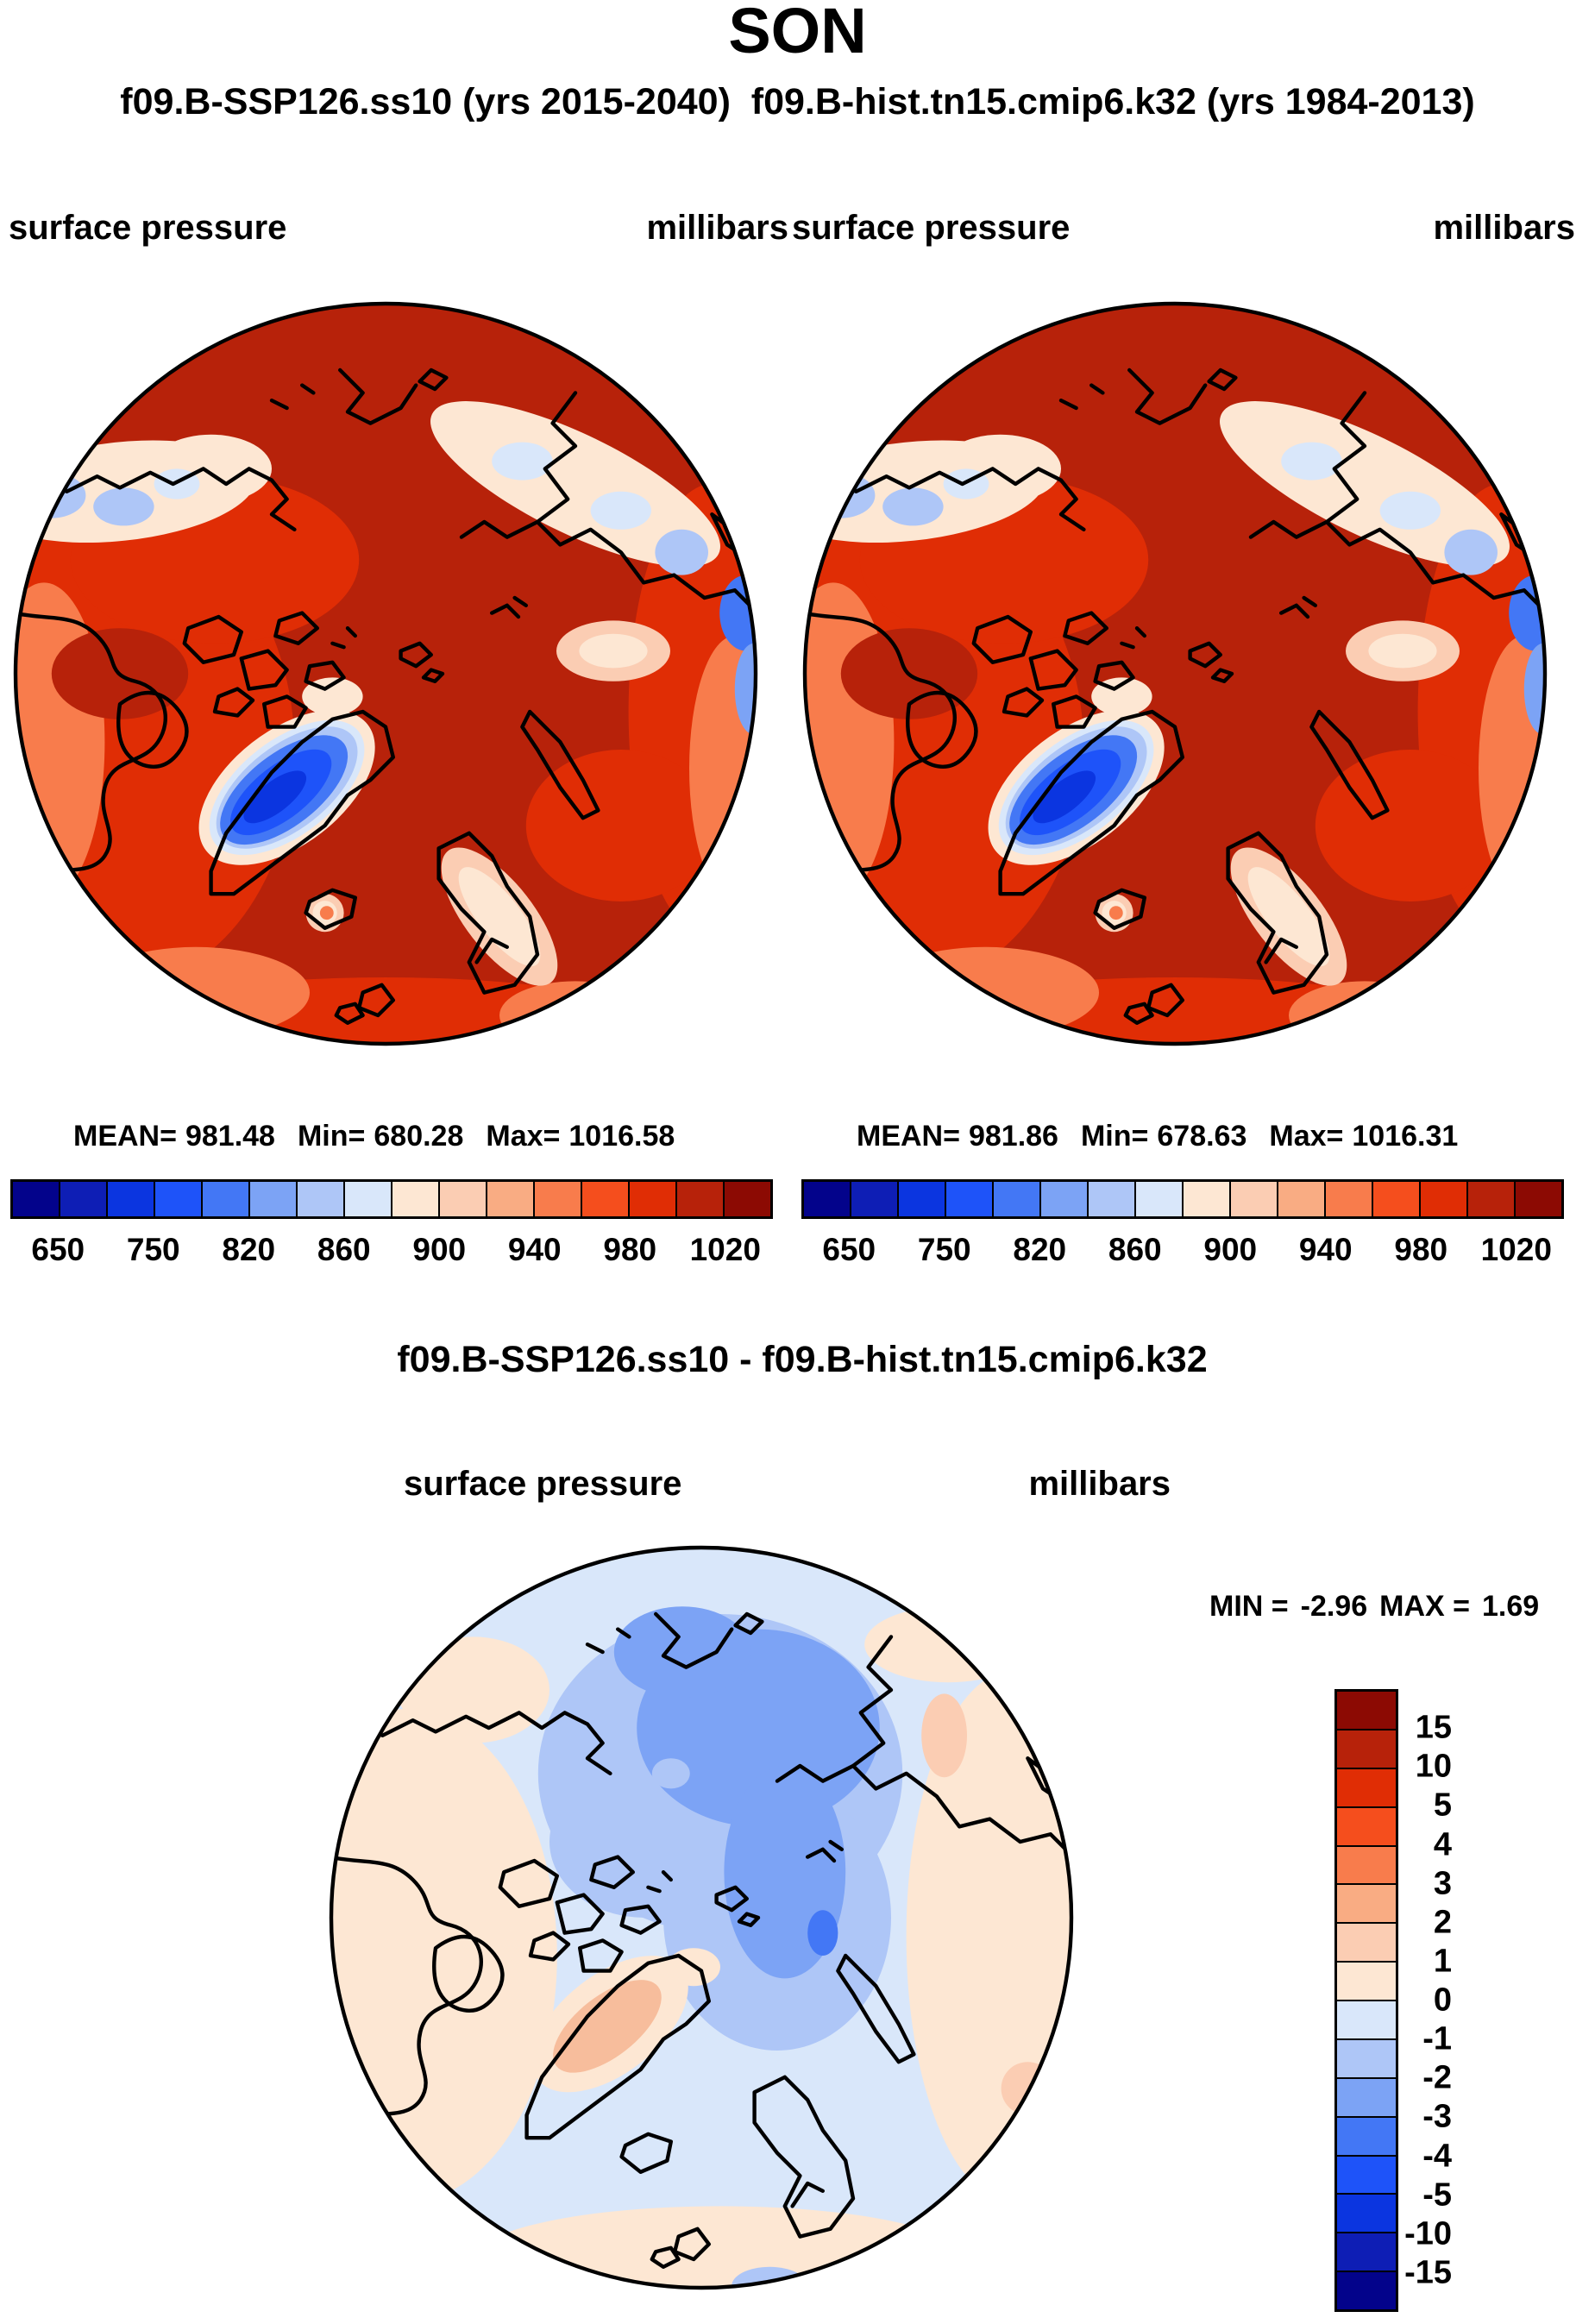 Image resolution: width=1595 pixels, height=2324 pixels. Describe the element at coordinates (621, 1136) in the screenshot. I see `max-value: 1016.58` at that location.